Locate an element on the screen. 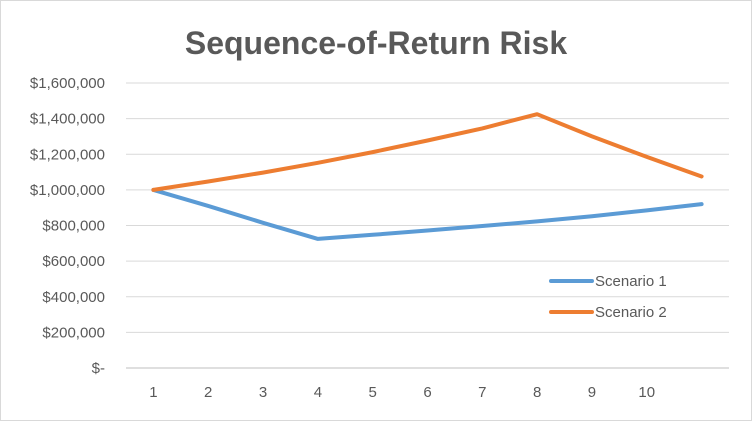 The height and width of the screenshot is (421, 752). y-tick-label: $400,000 is located at coordinates (73, 297).